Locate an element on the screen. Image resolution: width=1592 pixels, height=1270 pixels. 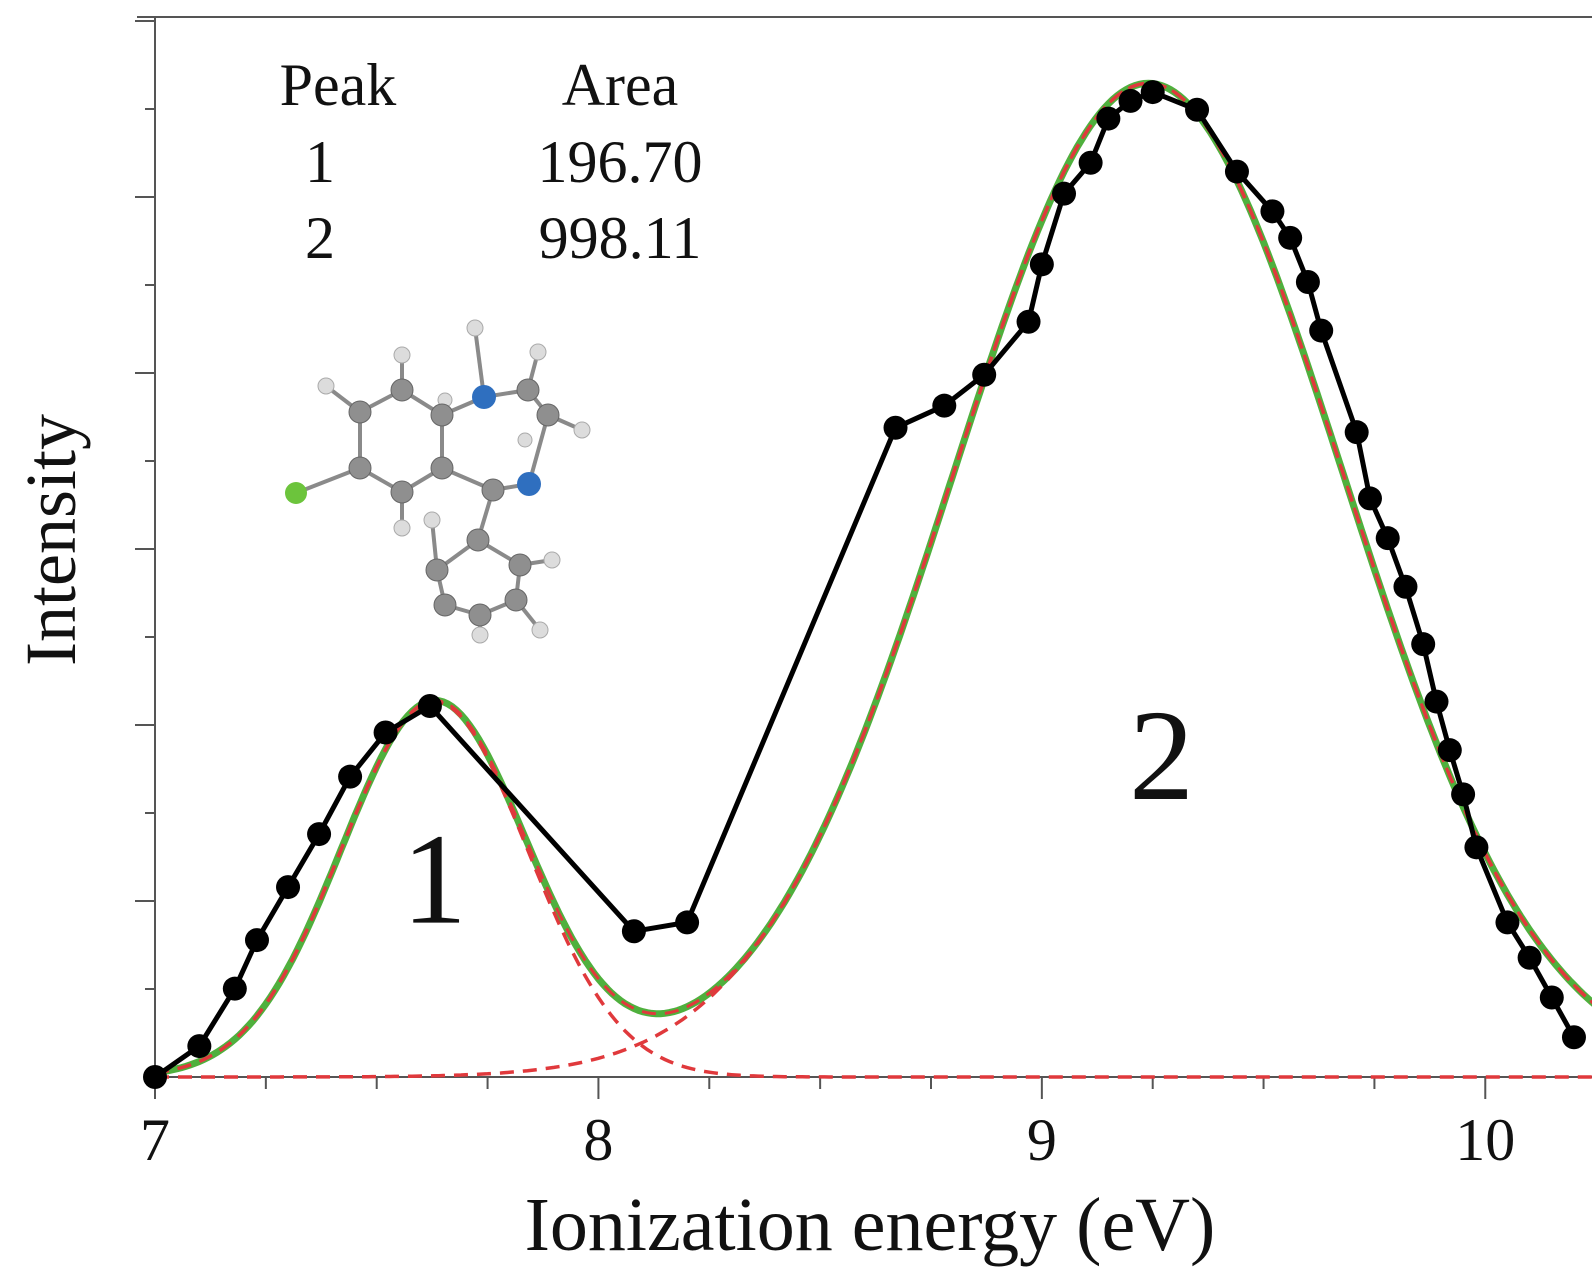
x-axis-ticks is located at coordinates (820, 1088).